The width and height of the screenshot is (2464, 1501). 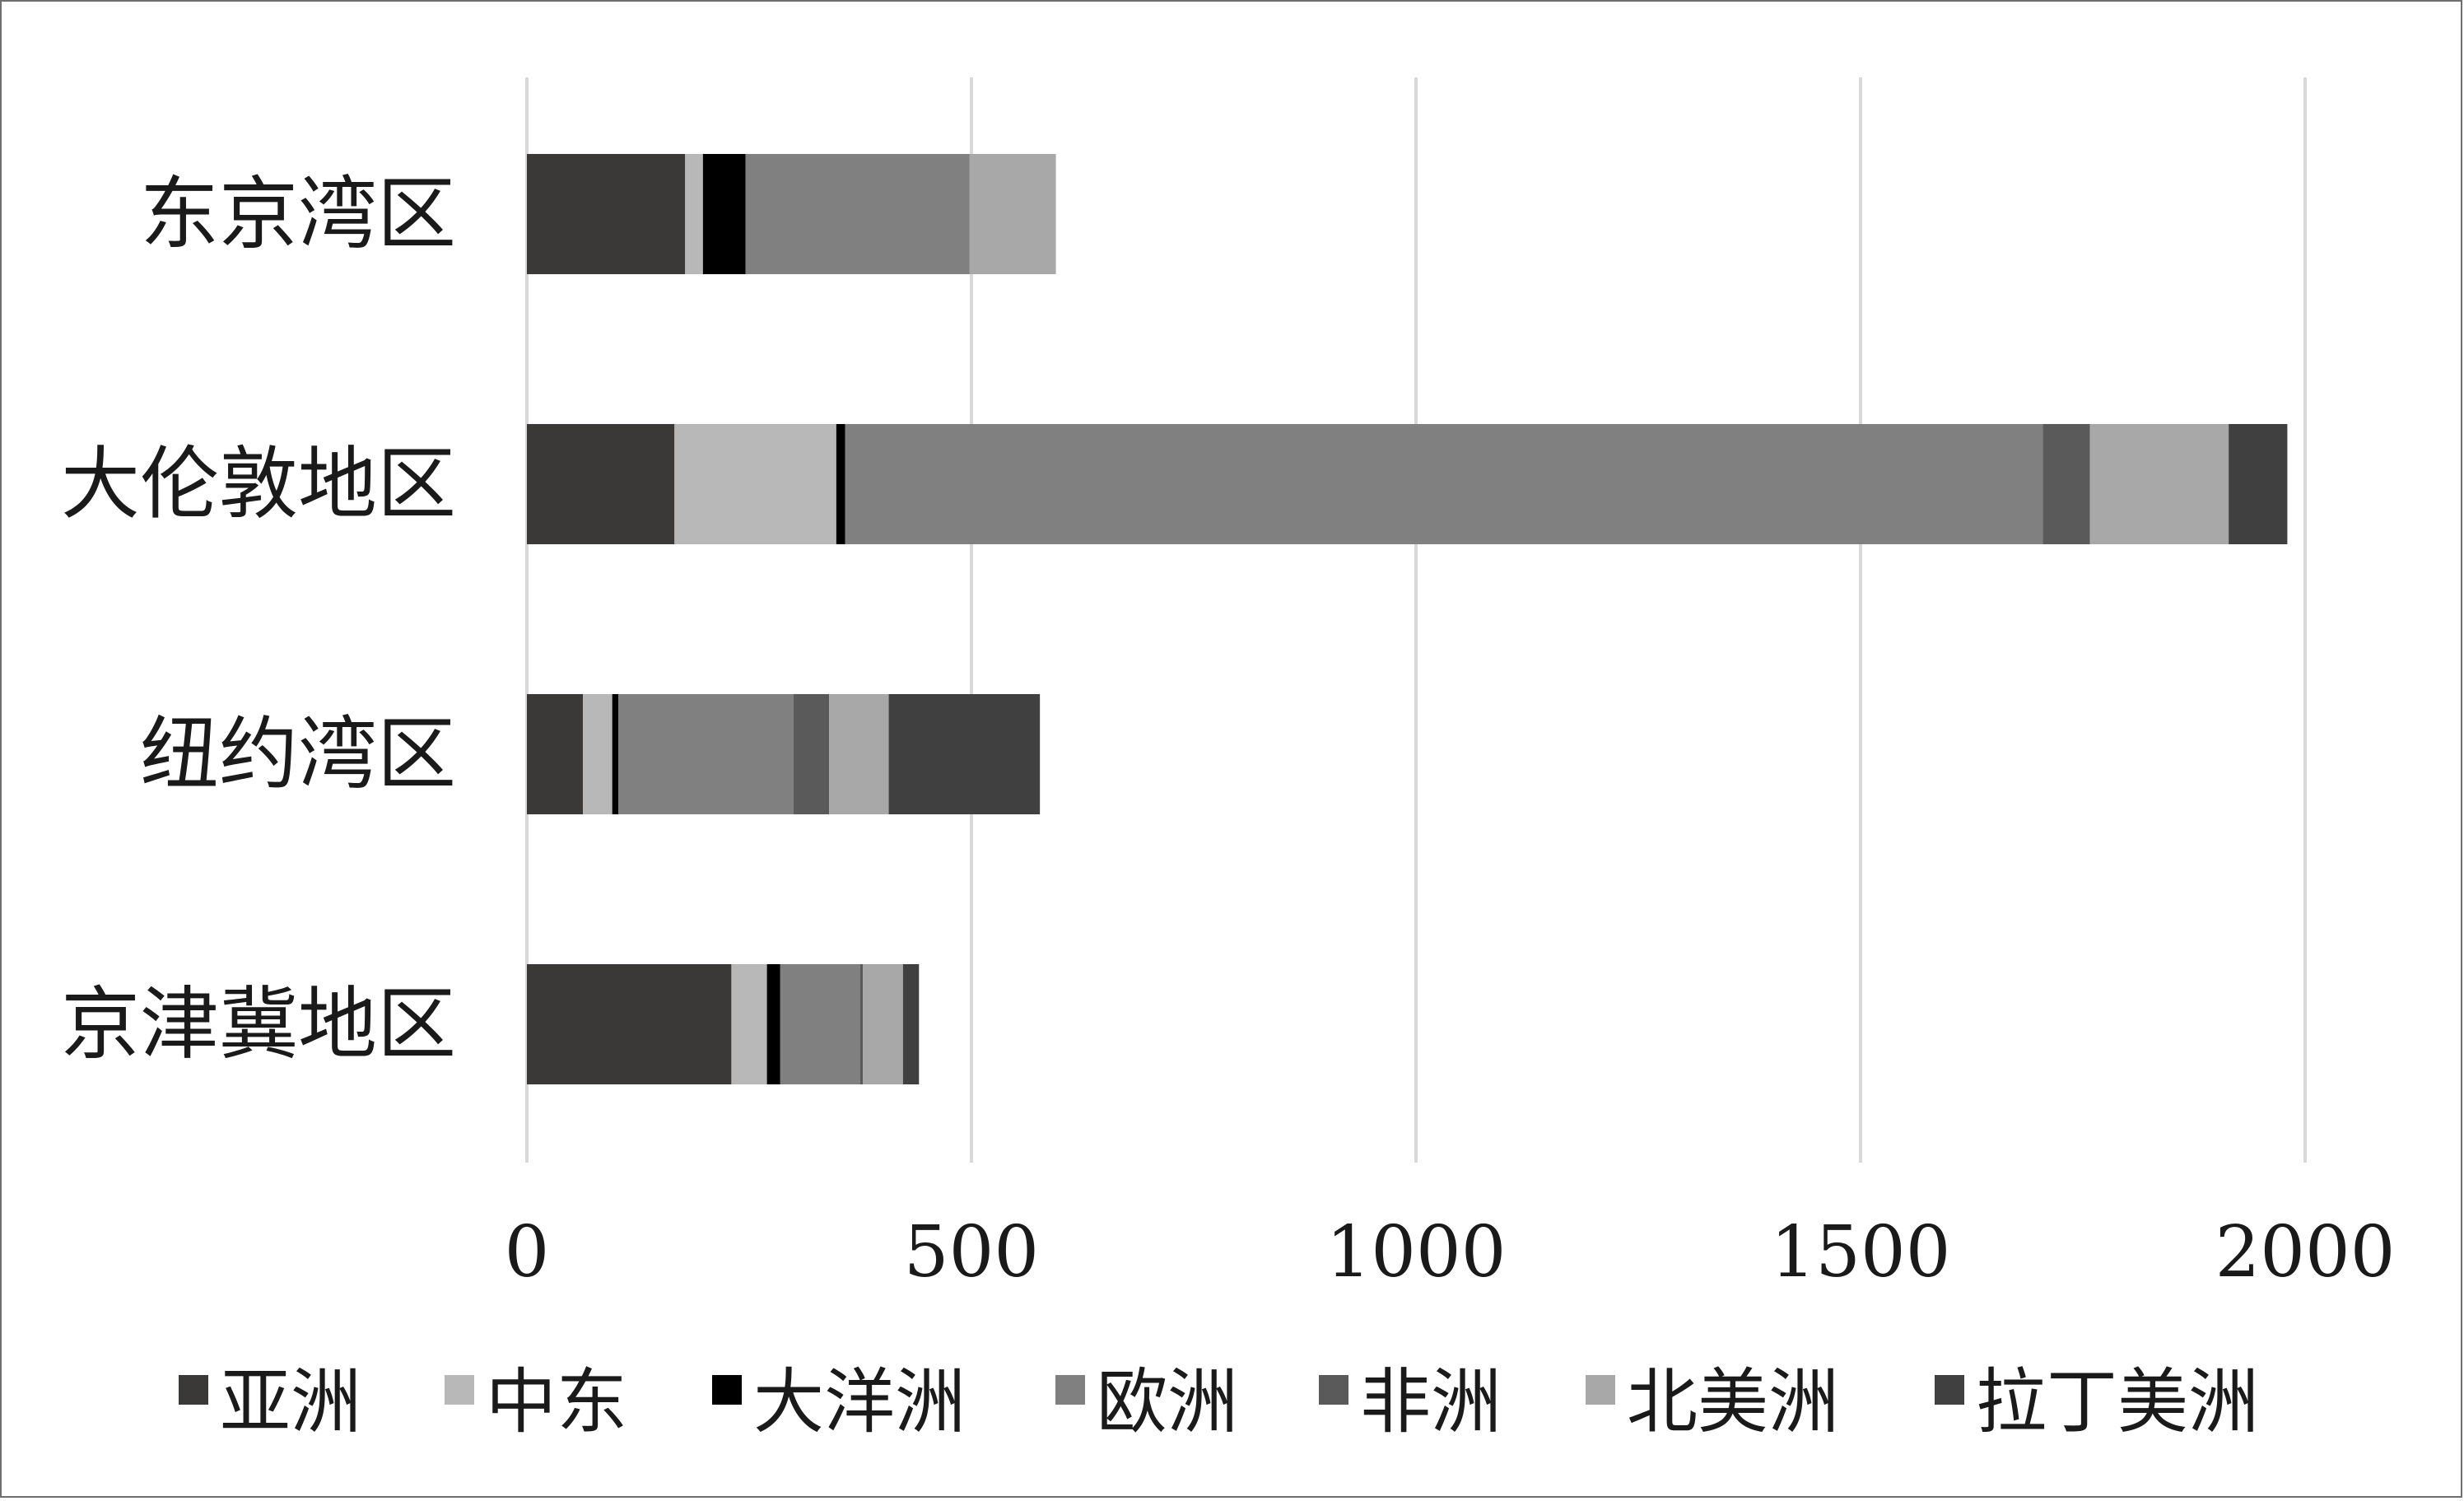 What do you see at coordinates (859, 1402) in the screenshot?
I see `legend-label: 大洋洲` at bounding box center [859, 1402].